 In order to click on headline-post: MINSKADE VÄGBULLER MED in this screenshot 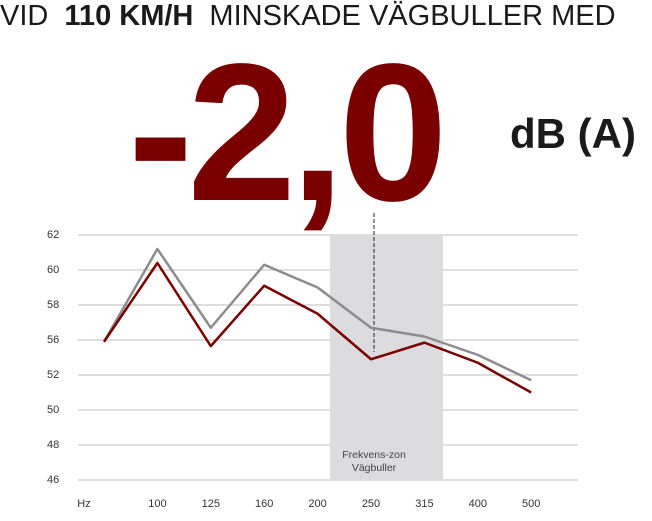, I will do `click(412, 16)`.